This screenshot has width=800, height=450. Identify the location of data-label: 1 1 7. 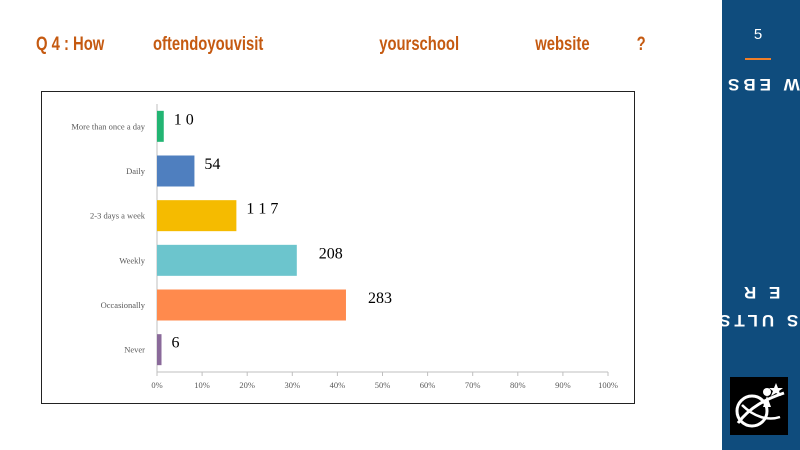
(262, 209).